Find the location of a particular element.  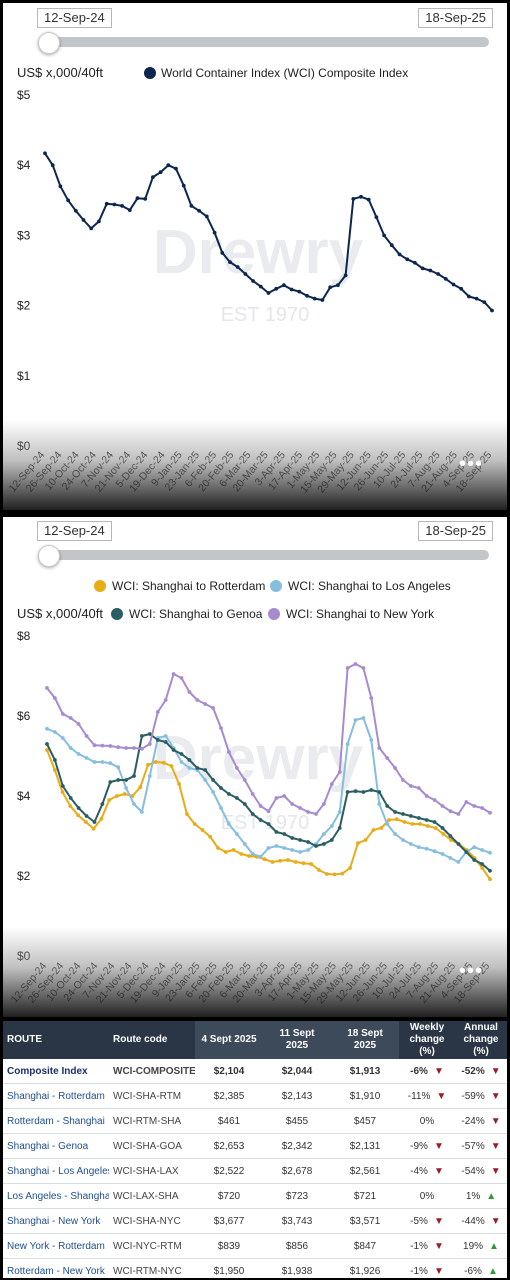

watermark-est: EST 1970 is located at coordinates (265, 315).